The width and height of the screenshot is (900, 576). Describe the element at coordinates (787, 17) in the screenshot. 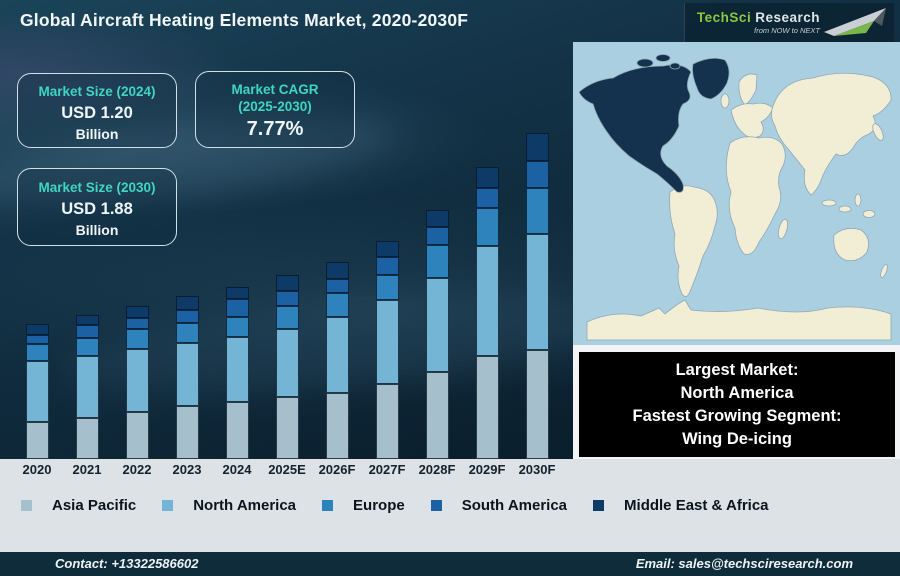

I see `logo-brand-secondary: Research` at that location.